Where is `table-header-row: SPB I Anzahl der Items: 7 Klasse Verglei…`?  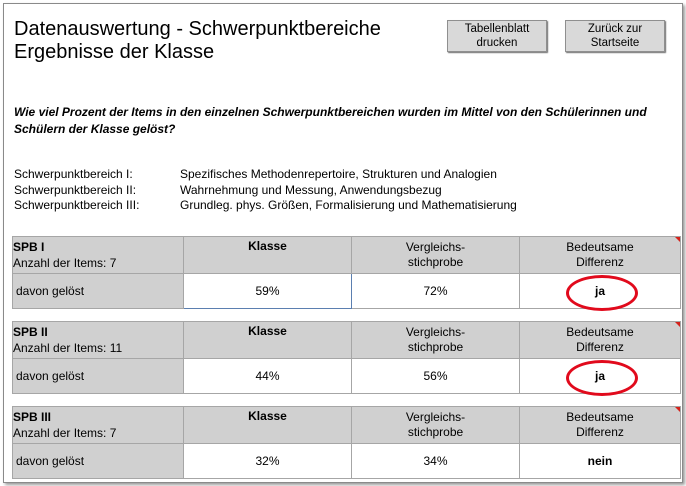
table-header-row: SPB I Anzahl der Items: 7 Klasse Verglei… is located at coordinates (346, 255).